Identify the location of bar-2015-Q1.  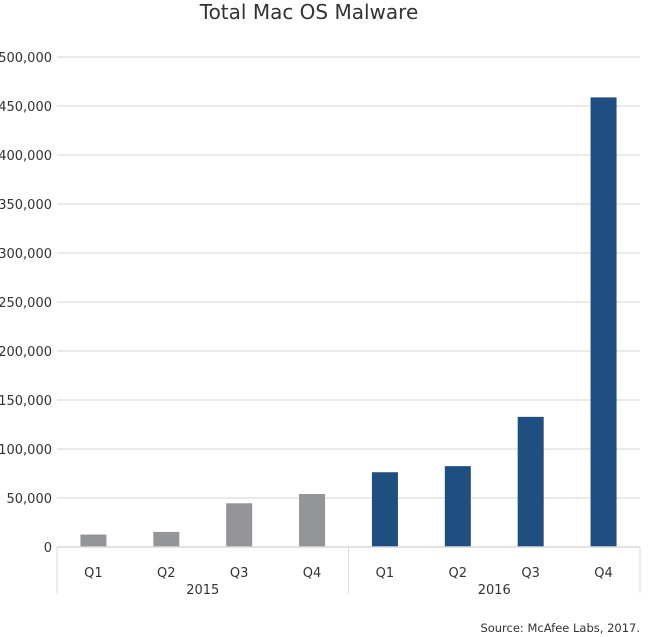
(93, 540).